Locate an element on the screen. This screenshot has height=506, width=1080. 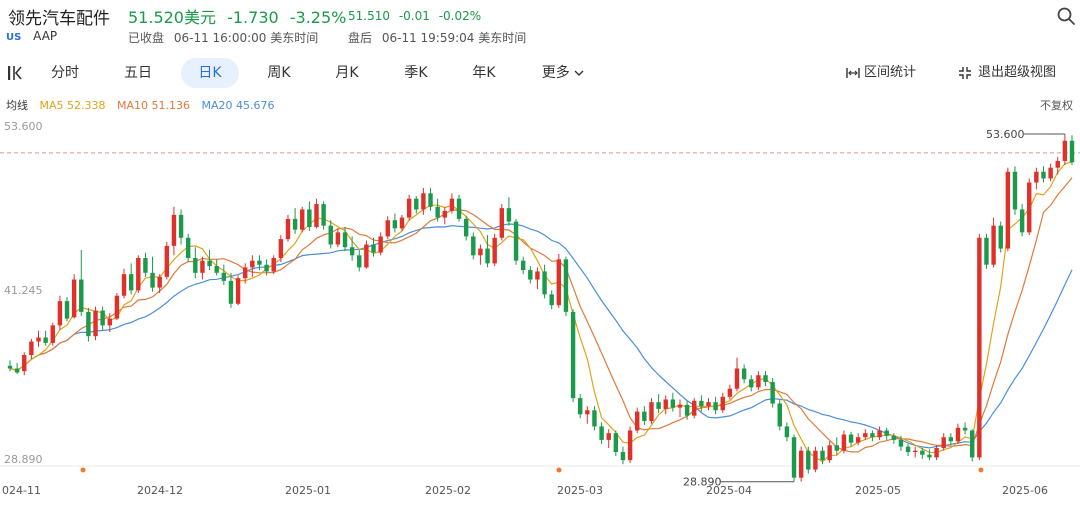
after-hours-price: 51.510 is located at coordinates (369, 16).